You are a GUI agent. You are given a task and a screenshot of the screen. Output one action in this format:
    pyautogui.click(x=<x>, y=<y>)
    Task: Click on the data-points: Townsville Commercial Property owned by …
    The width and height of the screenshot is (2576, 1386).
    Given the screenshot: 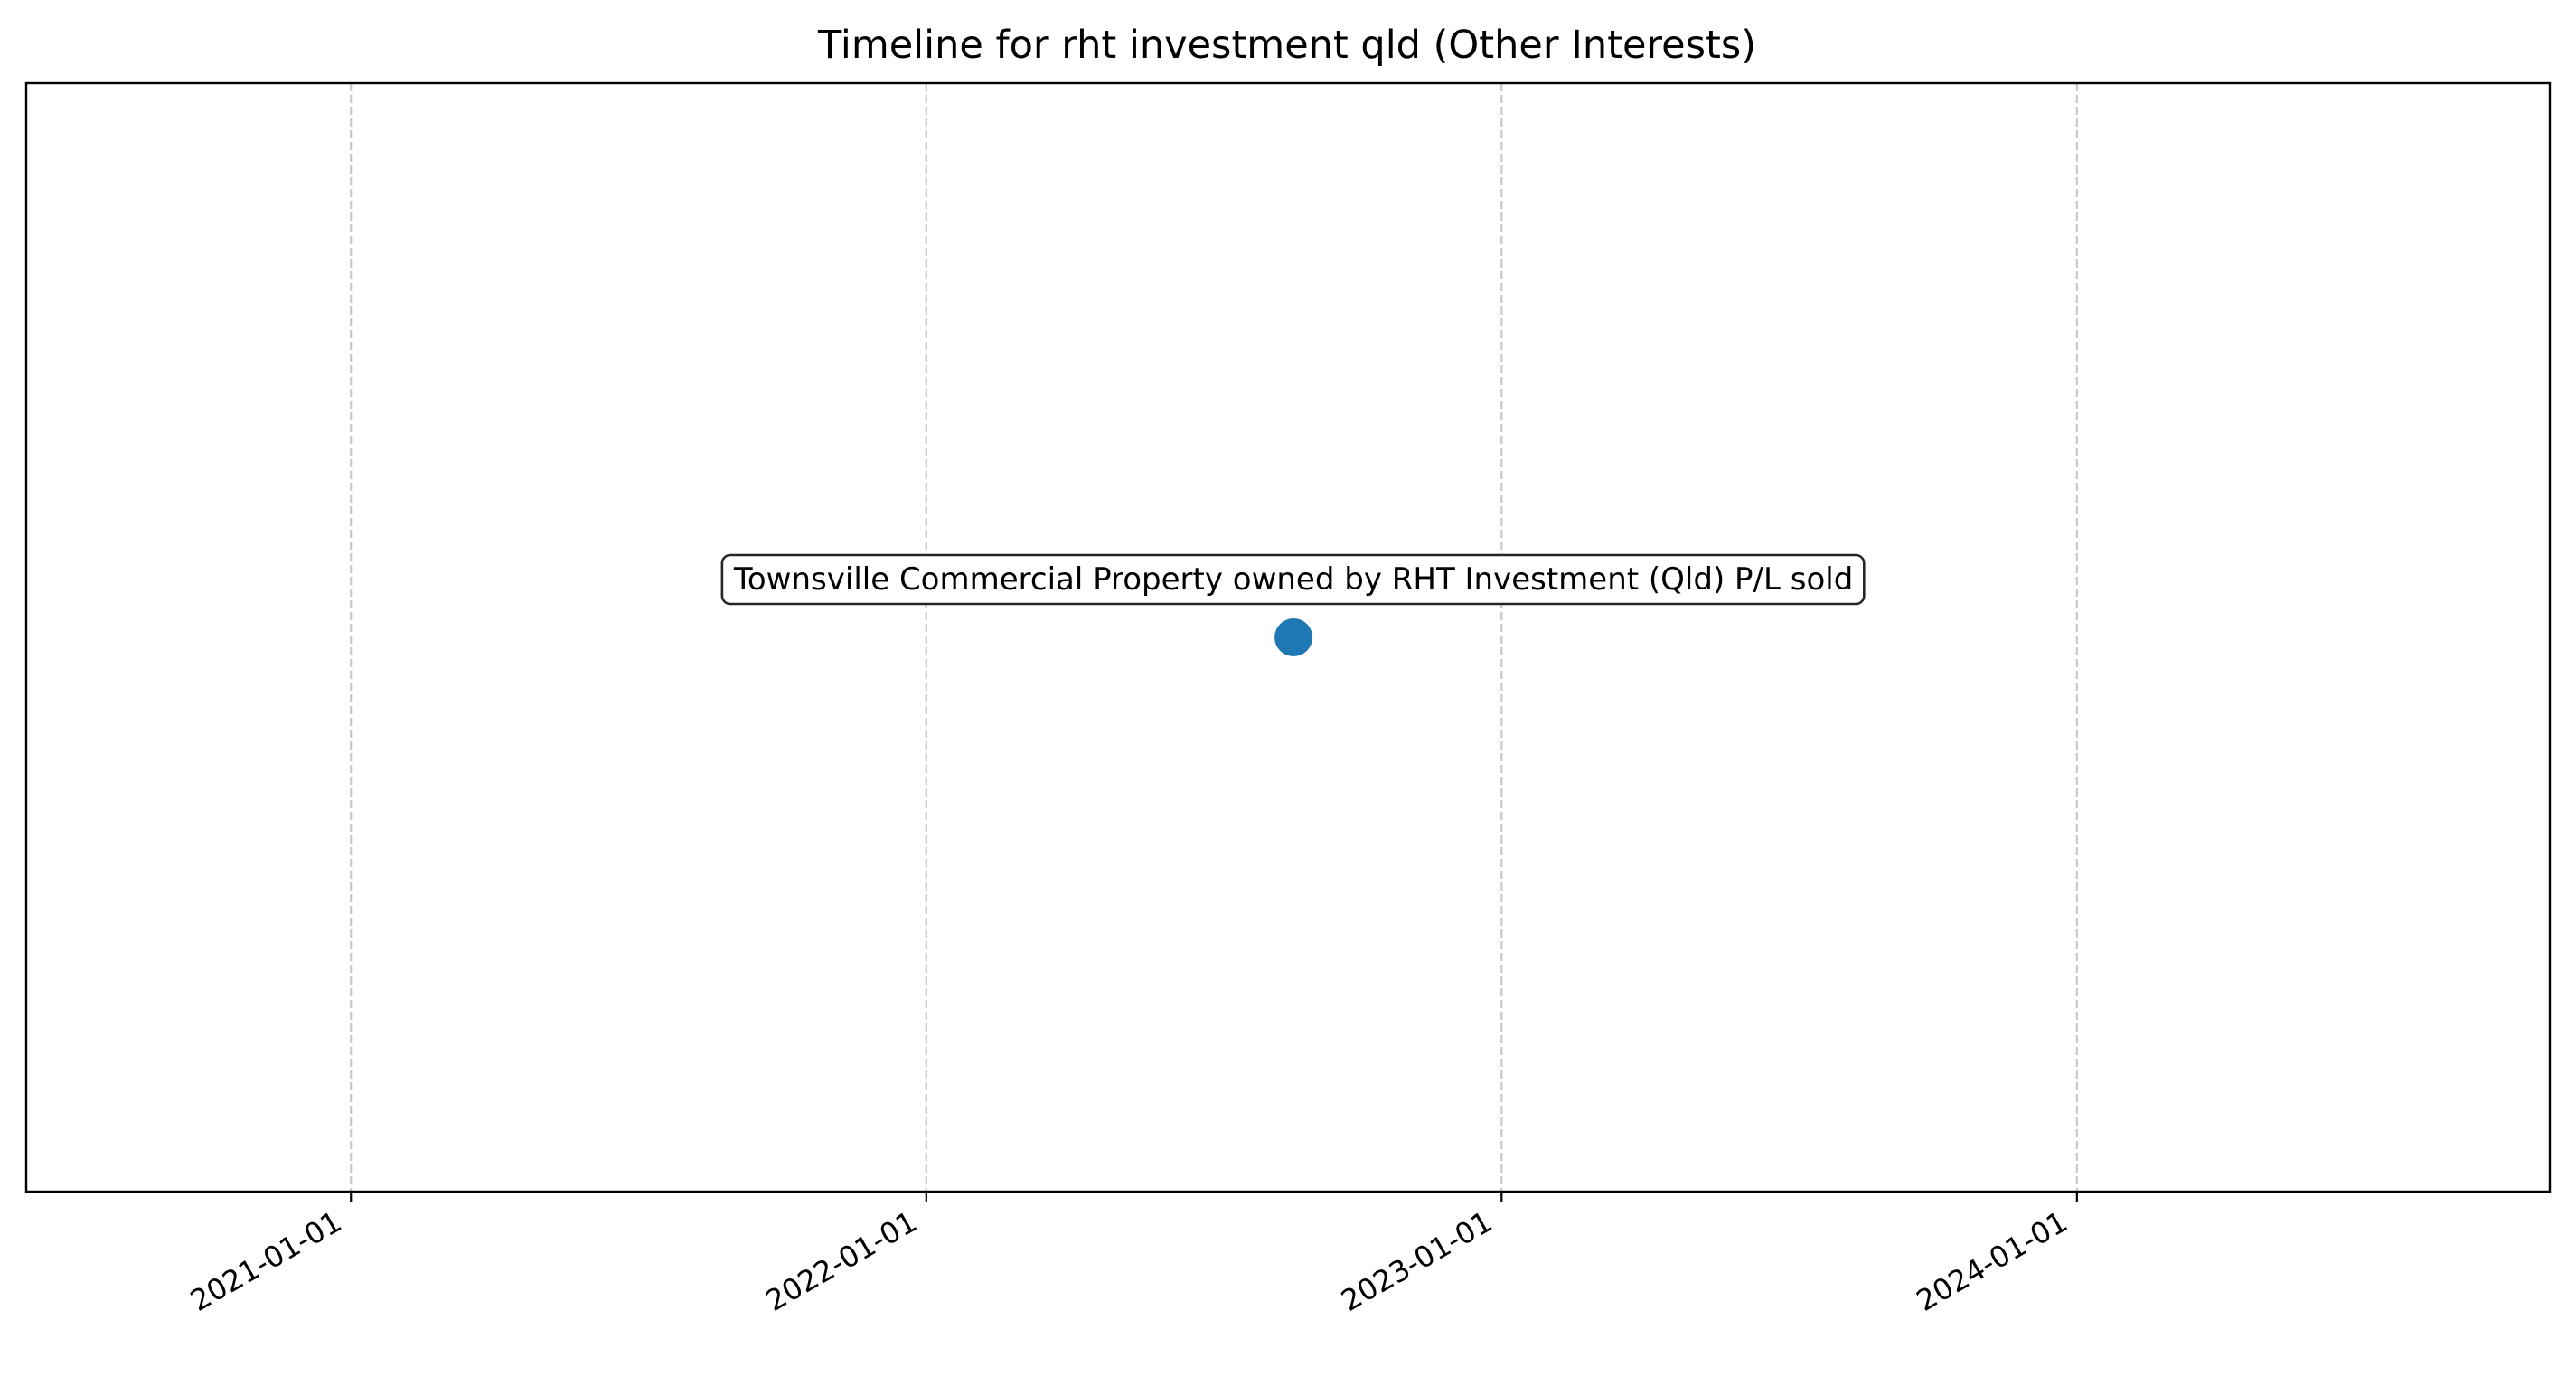 What is the action you would take?
    pyautogui.click(x=1293, y=604)
    